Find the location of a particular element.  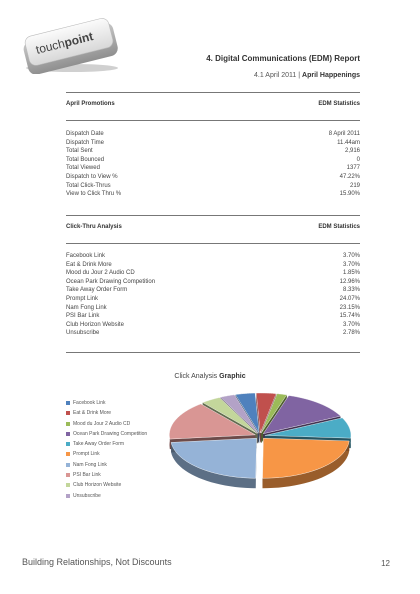

row-value: 2.78% is located at coordinates (351, 333).